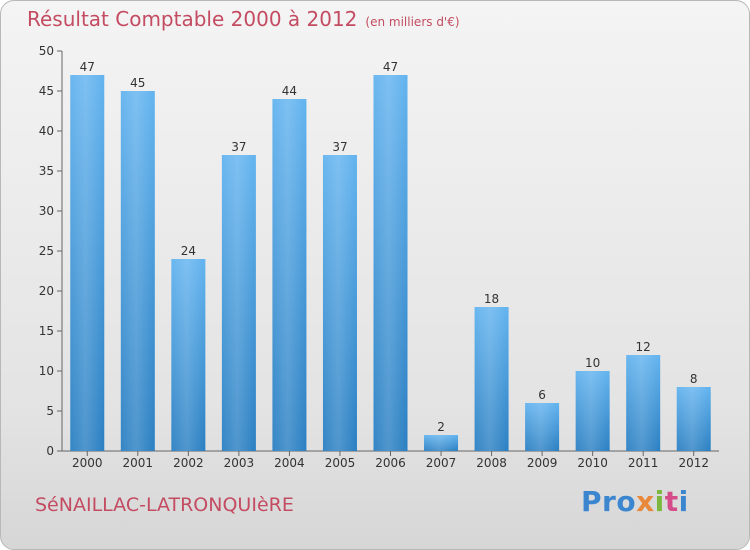  What do you see at coordinates (87, 463) in the screenshot?
I see `x-tick-label: 2000` at bounding box center [87, 463].